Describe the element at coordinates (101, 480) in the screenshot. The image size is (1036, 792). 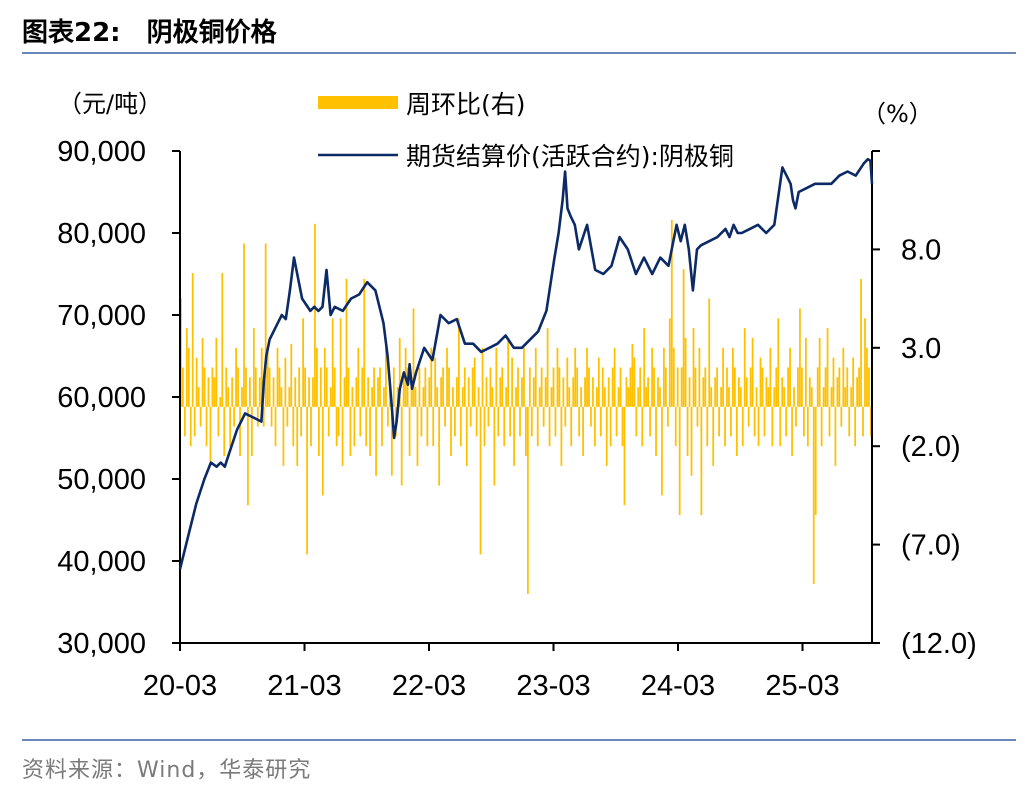
I see `left-tick-label: 50,000` at that location.